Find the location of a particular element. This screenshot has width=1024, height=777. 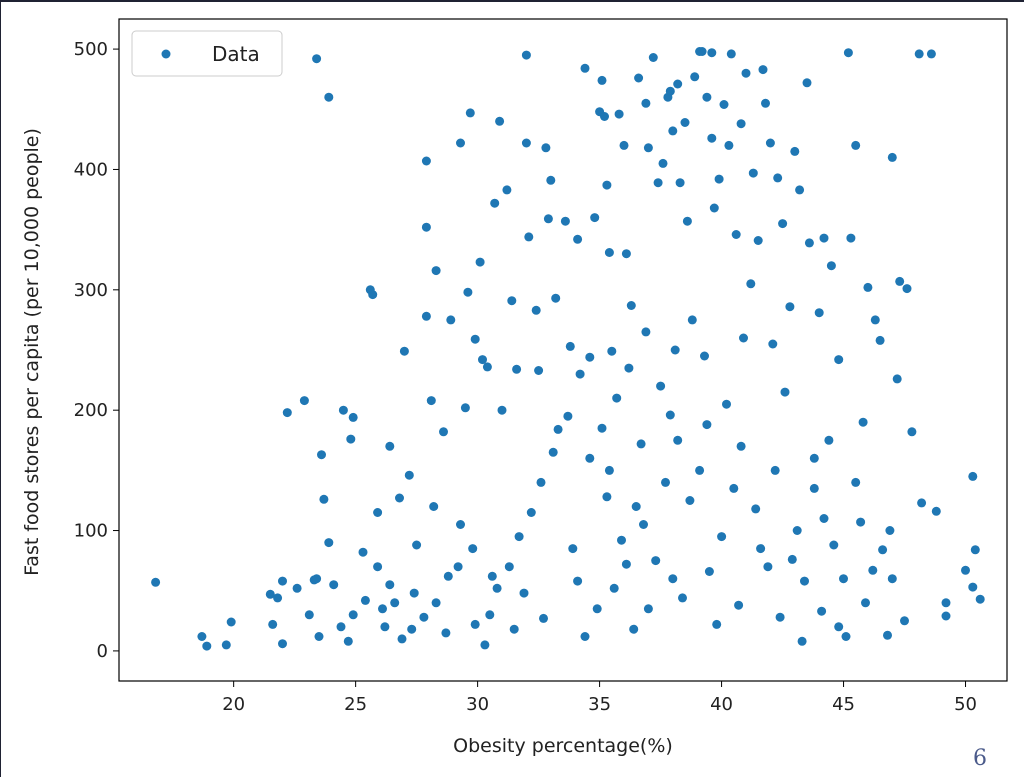

legend-box is located at coordinates (207, 53).